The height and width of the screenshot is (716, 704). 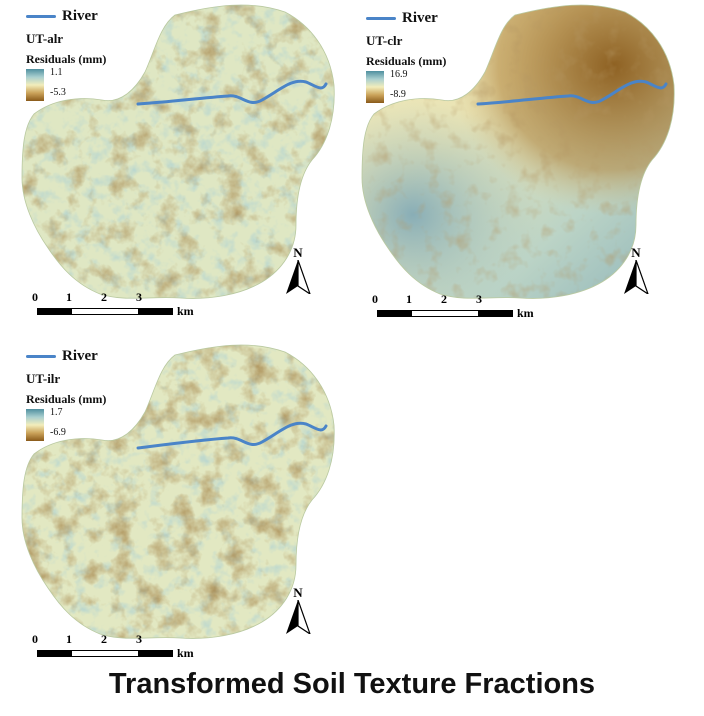 What do you see at coordinates (66, 85) in the screenshot?
I see `color-ramp-legend: 1.1 -5.3` at bounding box center [66, 85].